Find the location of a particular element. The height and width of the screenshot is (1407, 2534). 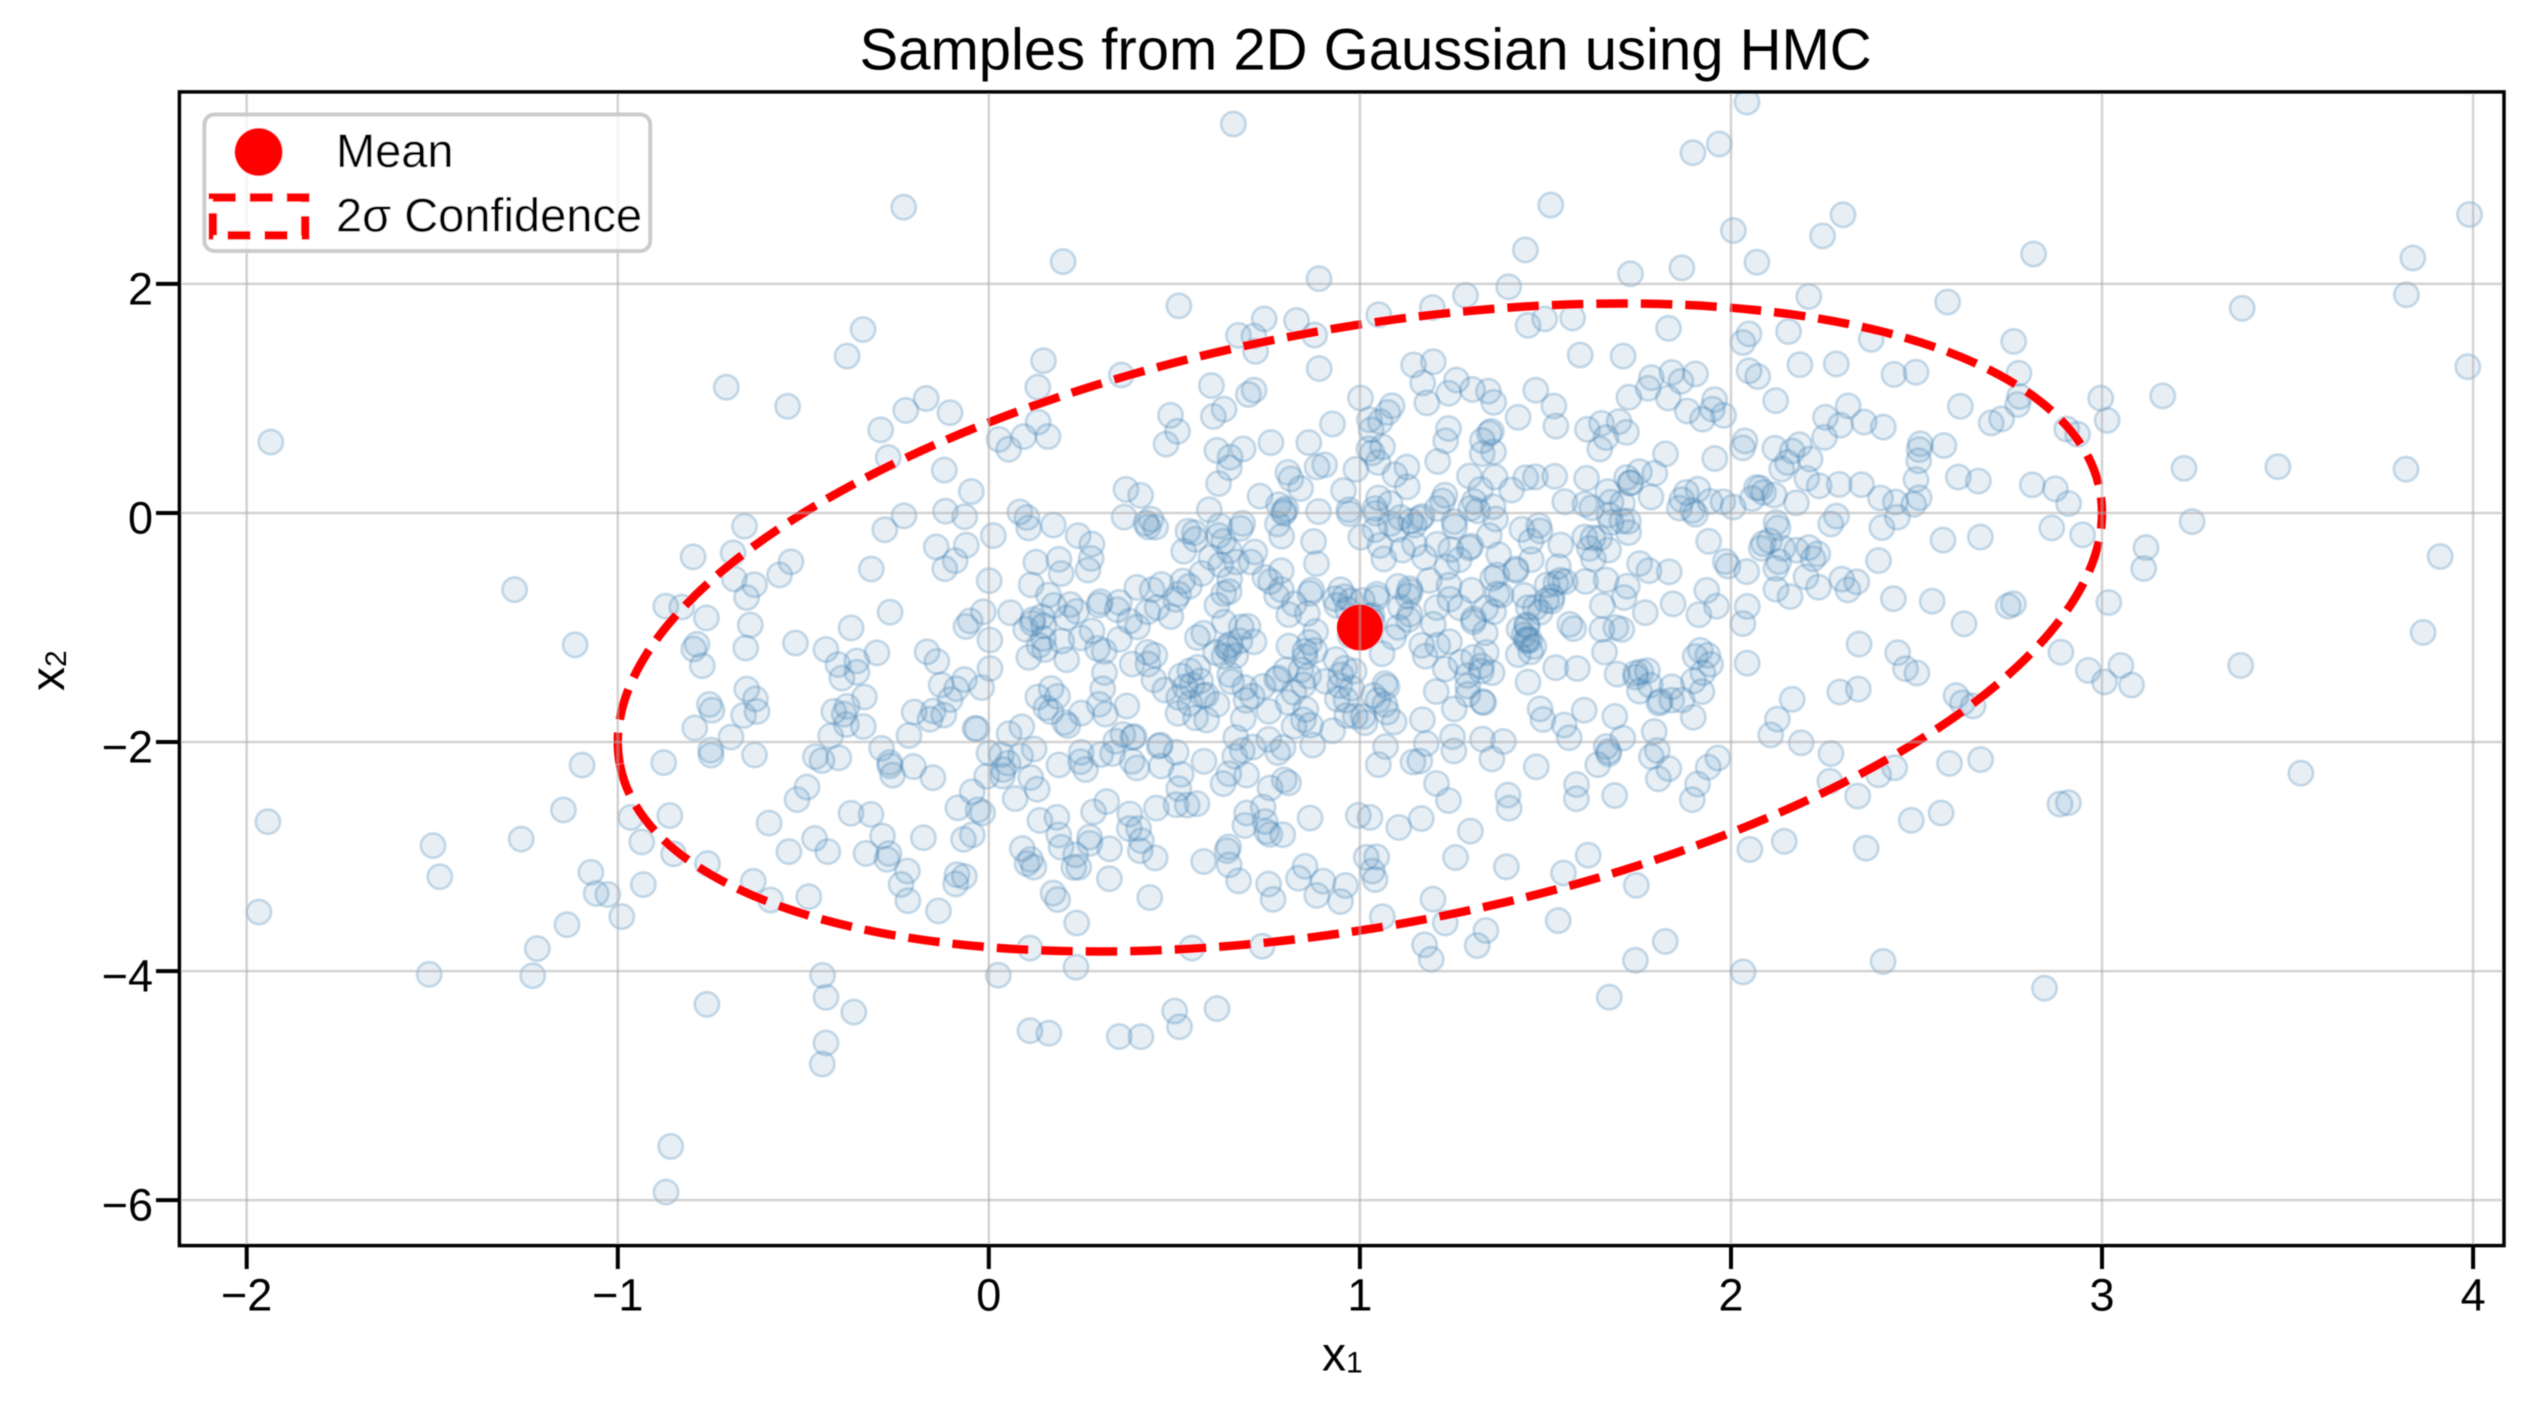

svg-text: 1 is located at coordinates (1359, 1295).